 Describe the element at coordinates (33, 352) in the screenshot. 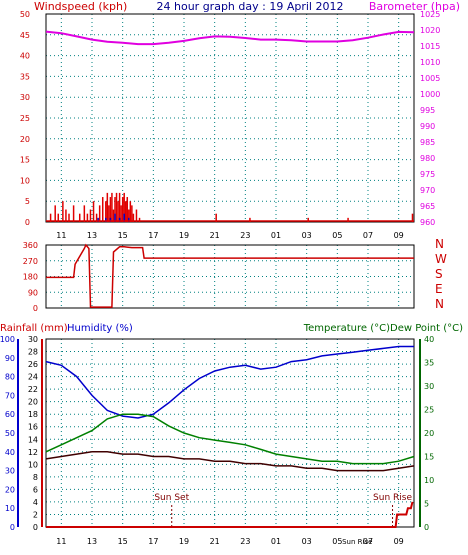

I see `rain-tick-label: 28` at that location.